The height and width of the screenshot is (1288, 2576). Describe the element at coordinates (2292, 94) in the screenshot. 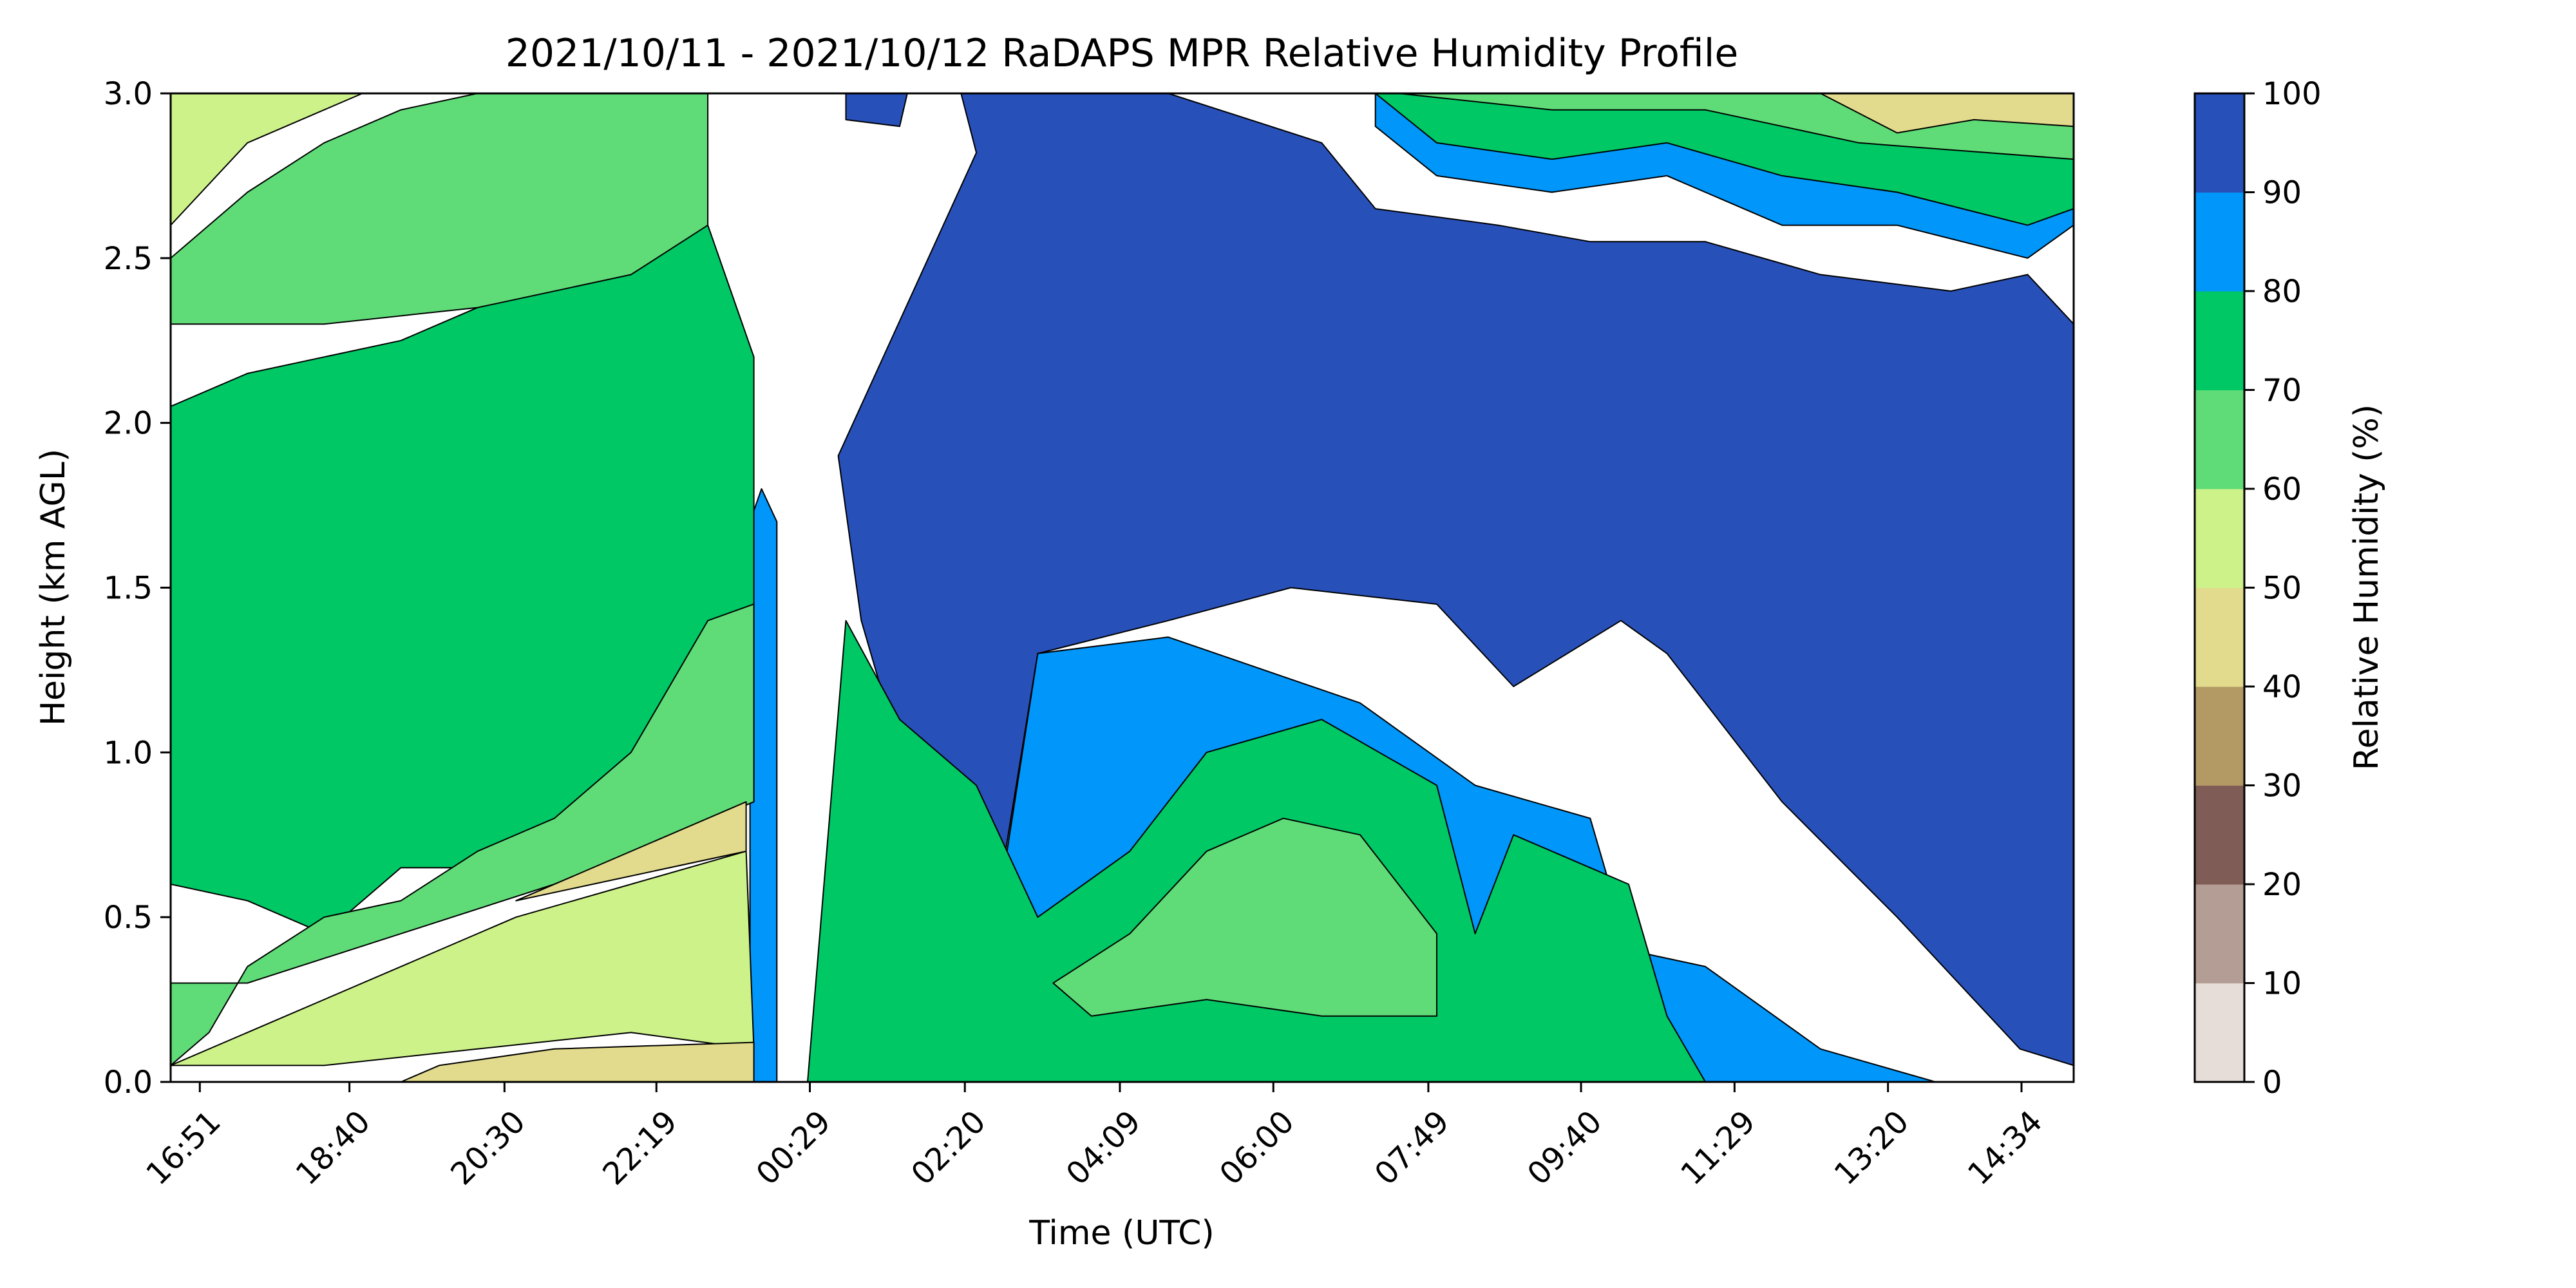

I see `colorbar-tick-label: 100` at that location.